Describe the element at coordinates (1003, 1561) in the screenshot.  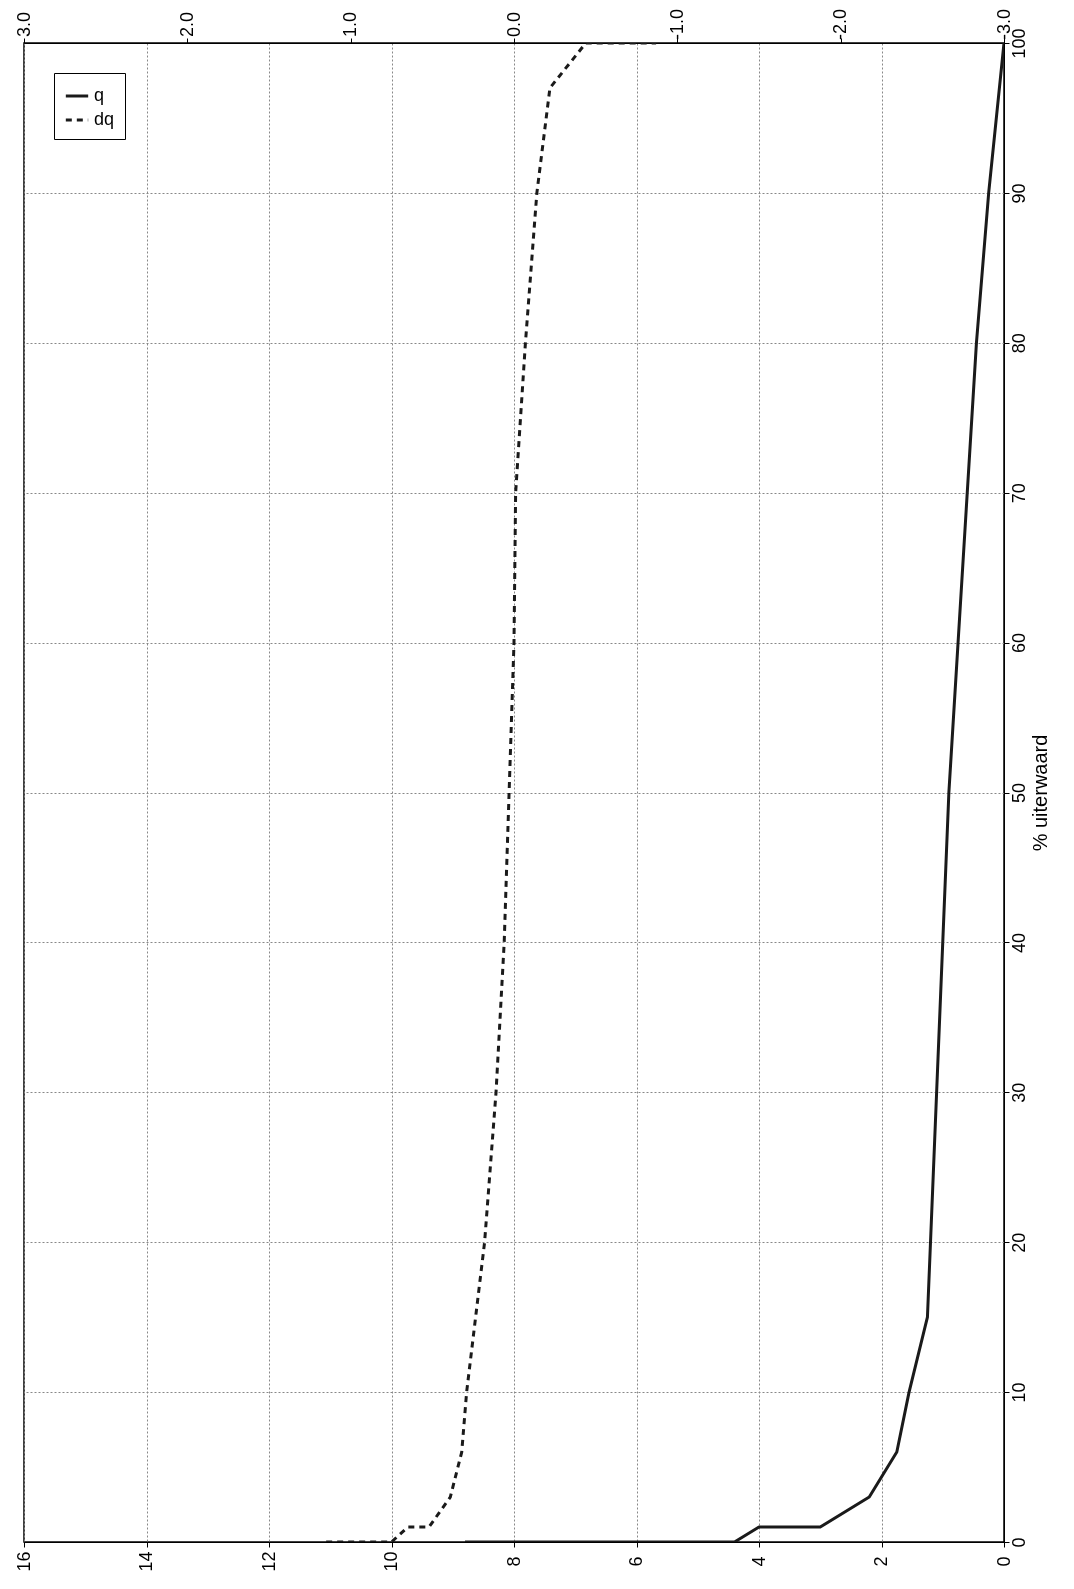
I see `x-tick-label: 0` at that location.